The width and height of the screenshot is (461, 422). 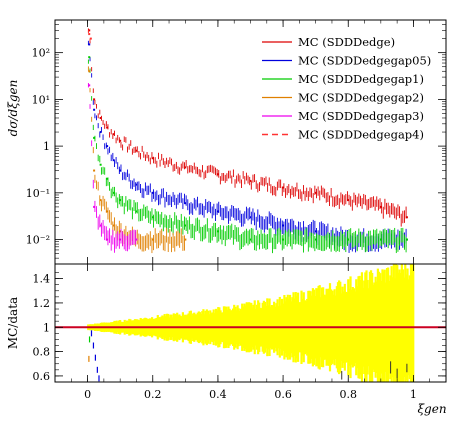 I want to click on upper-y-axis-title: dσ/dξgen, so click(x=13, y=108).